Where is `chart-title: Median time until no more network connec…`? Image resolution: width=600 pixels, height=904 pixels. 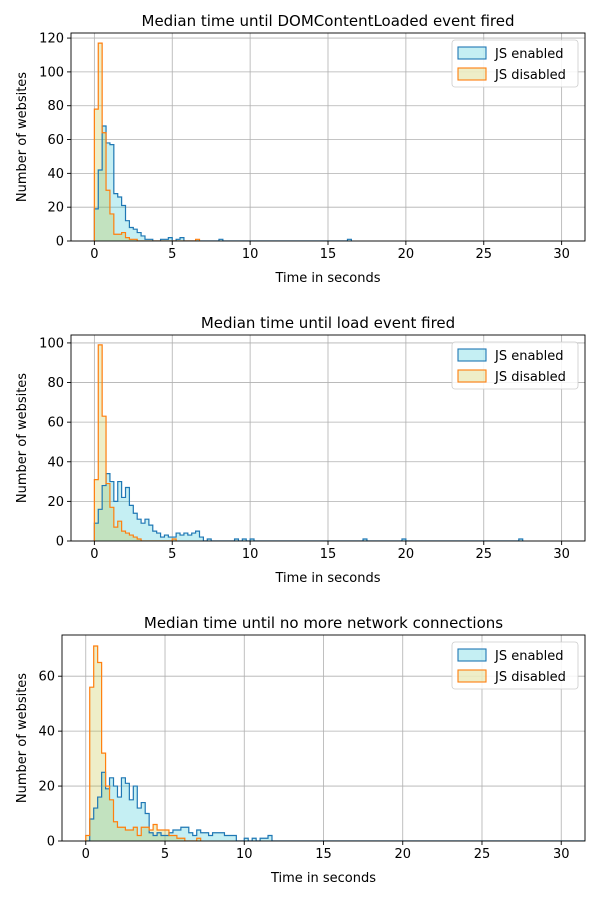 chart-title: Median time until no more network connec… is located at coordinates (323, 623).